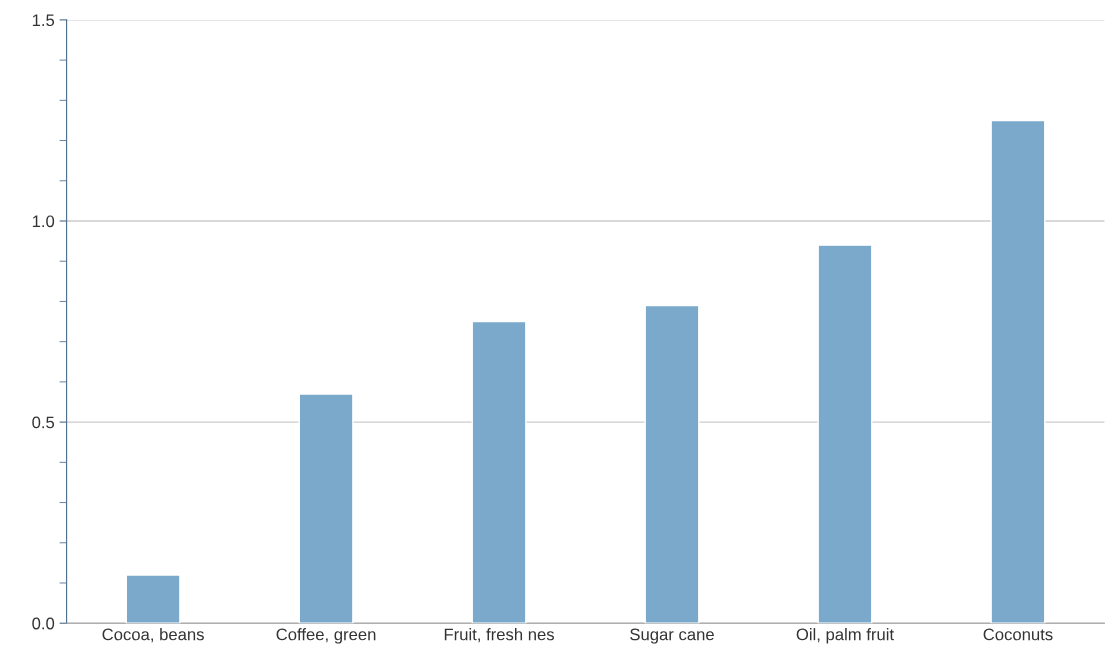 The height and width of the screenshot is (663, 1110). Describe the element at coordinates (845, 636) in the screenshot. I see `x-tick-label: Oil, palm fruit` at that location.